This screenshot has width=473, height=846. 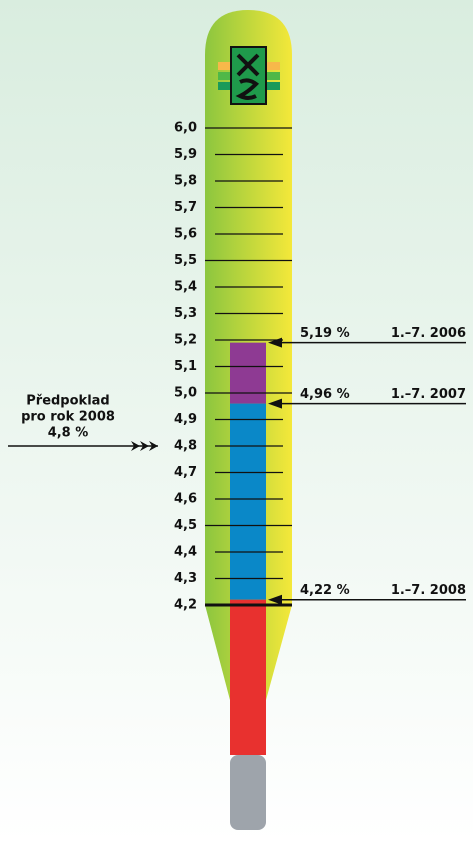 I want to click on y-tick-label: 6,0, so click(x=185, y=128).